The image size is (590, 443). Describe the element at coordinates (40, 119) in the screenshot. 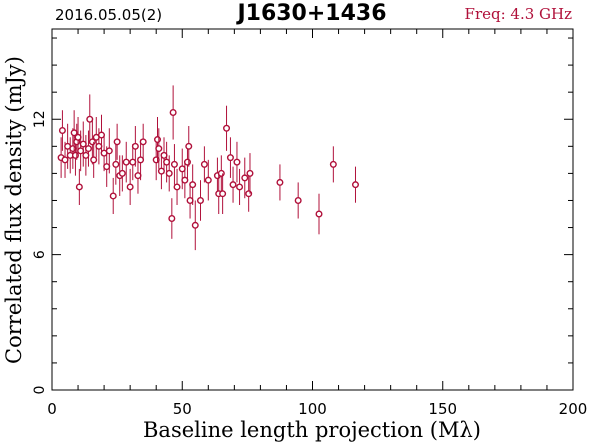

I see `y-tick-label: 12` at that location.